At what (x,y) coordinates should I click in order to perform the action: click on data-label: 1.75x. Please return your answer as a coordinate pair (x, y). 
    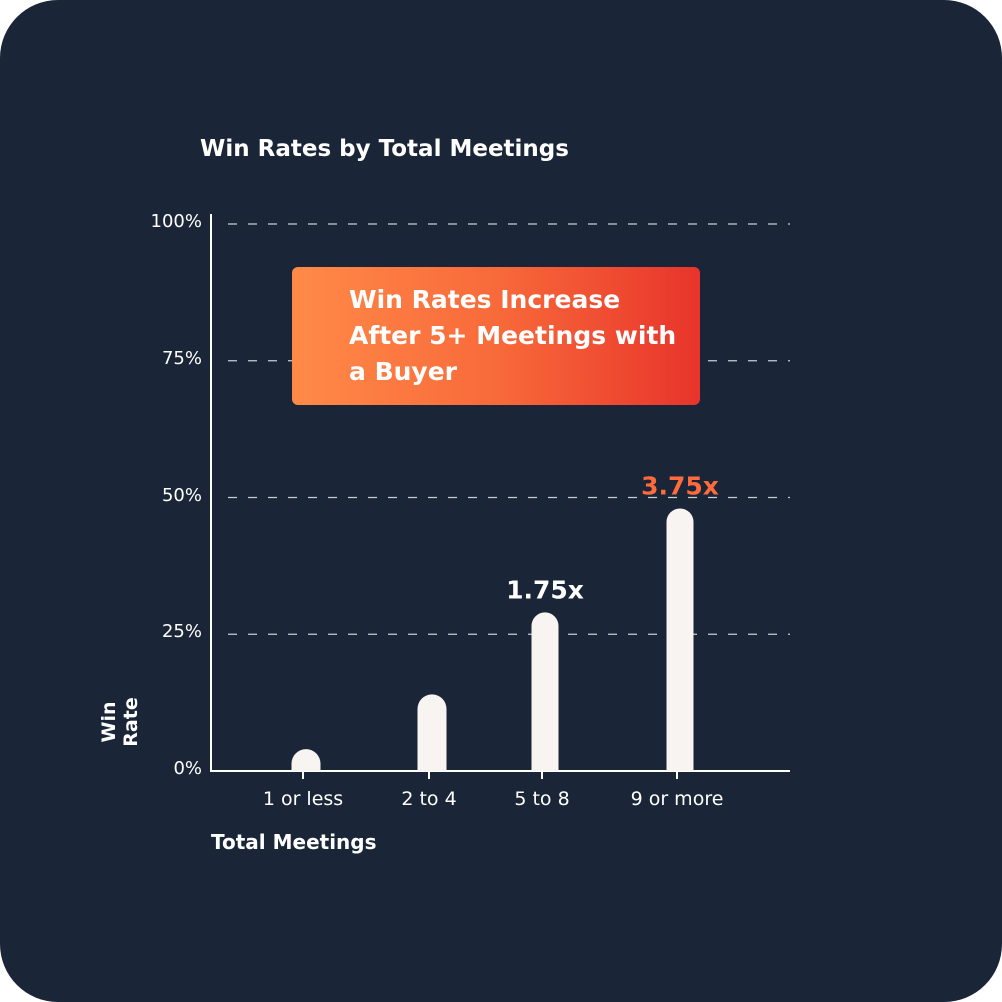
    Looking at the image, I should click on (545, 589).